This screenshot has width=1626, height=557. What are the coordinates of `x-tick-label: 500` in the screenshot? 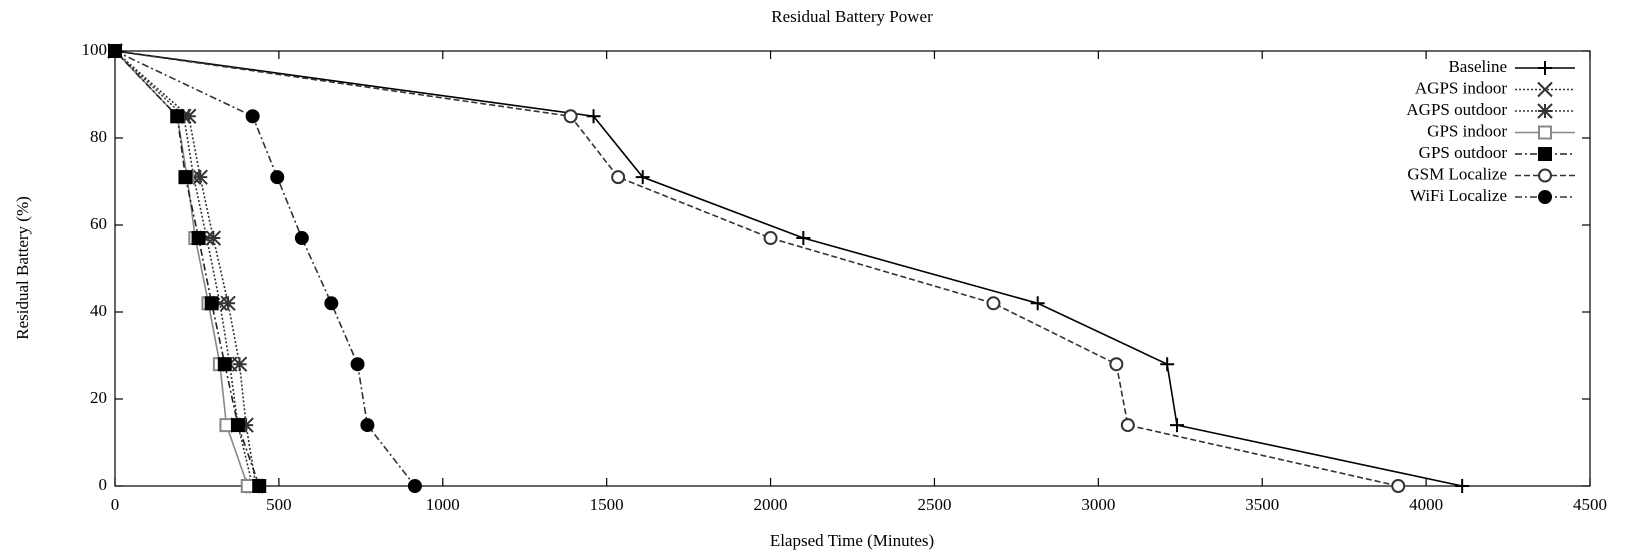 It's located at (279, 504).